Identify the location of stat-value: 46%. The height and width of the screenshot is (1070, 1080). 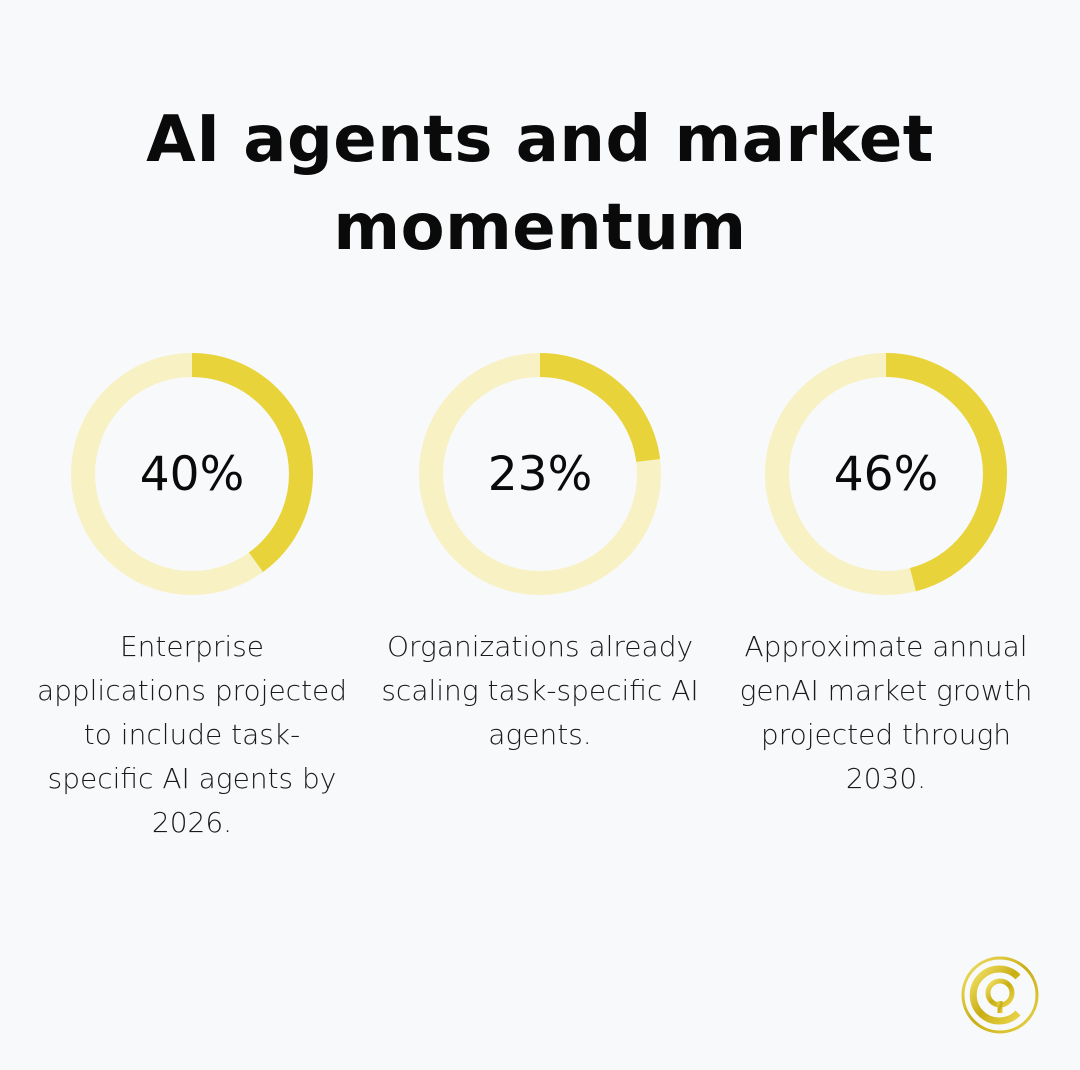
(886, 474).